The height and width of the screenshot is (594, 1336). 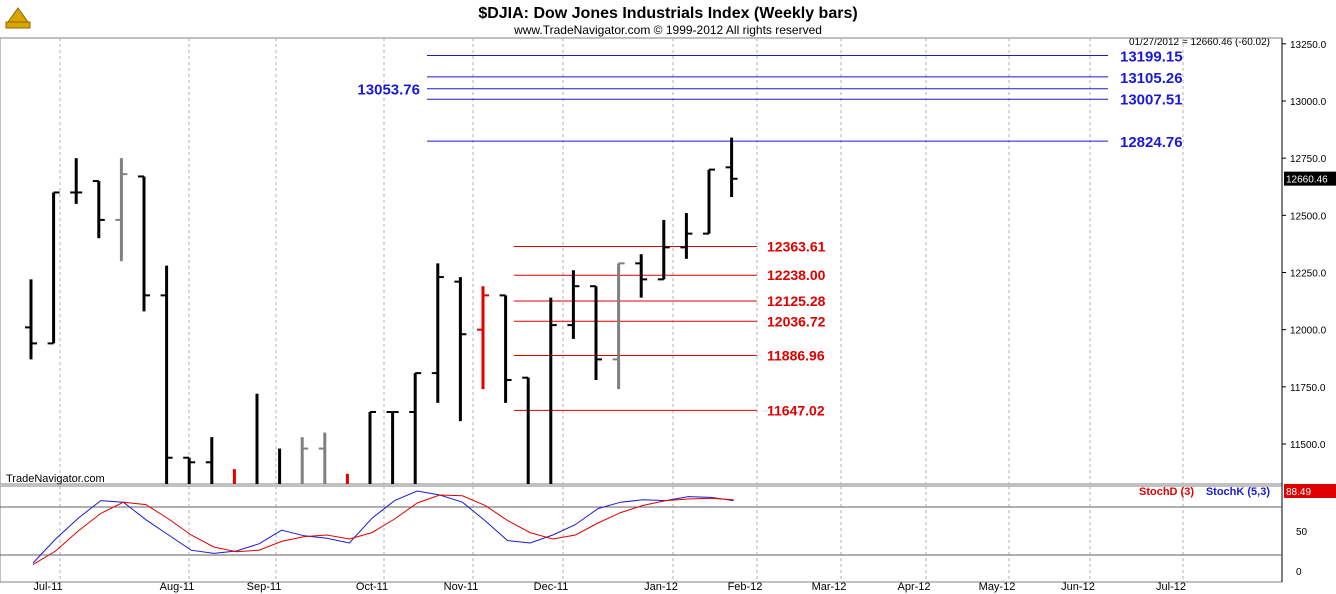 I want to click on x-tick-label: Mar-12, so click(x=829, y=587).